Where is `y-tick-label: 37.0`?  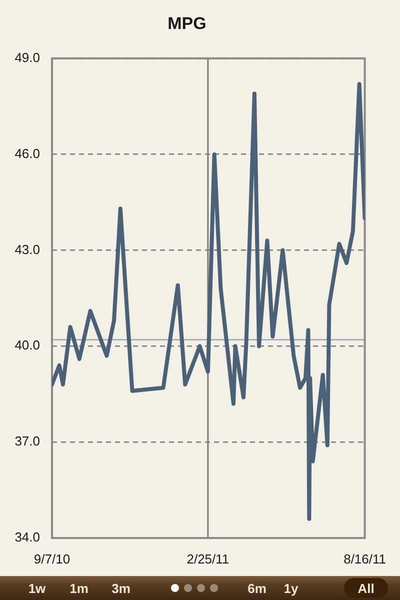 y-tick-label: 37.0 is located at coordinates (27, 441).